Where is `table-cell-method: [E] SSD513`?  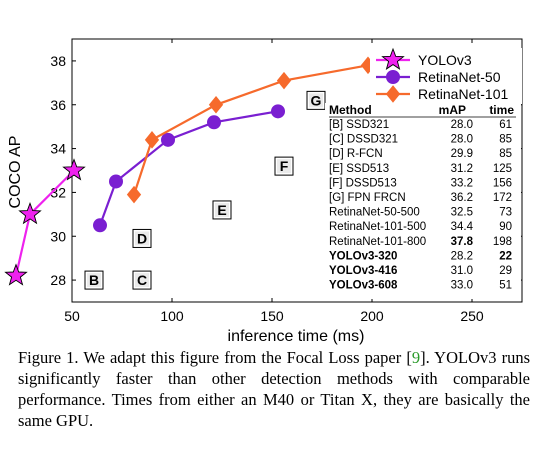 table-cell-method: [E] SSD513 is located at coordinates (359, 169).